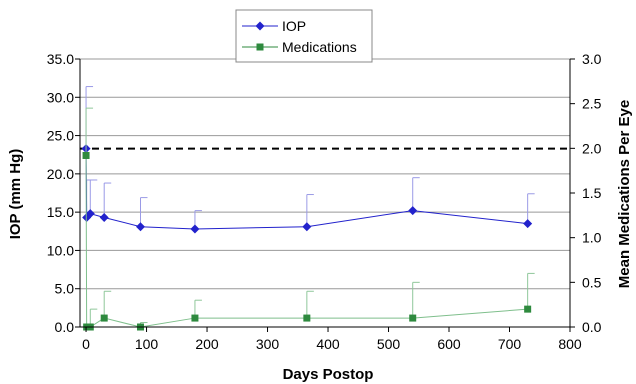 The width and height of the screenshot is (636, 384). What do you see at coordinates (65, 327) in the screenshot?
I see `y-left-tick-label: 0.0` at bounding box center [65, 327].